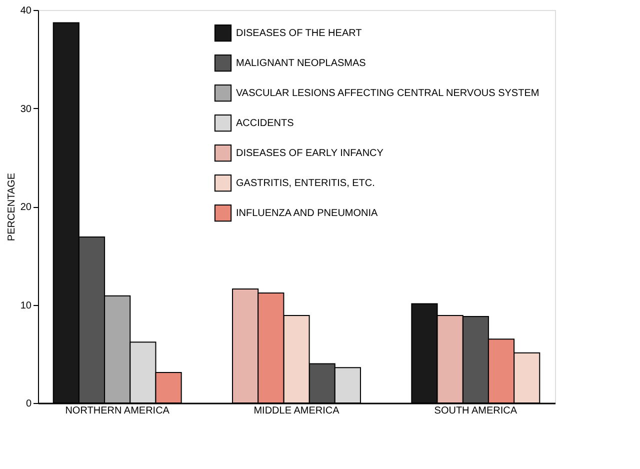 The height and width of the screenshot is (469, 640). What do you see at coordinates (117, 411) in the screenshot?
I see `x-tick-label: NORTHERN AMERICA` at bounding box center [117, 411].